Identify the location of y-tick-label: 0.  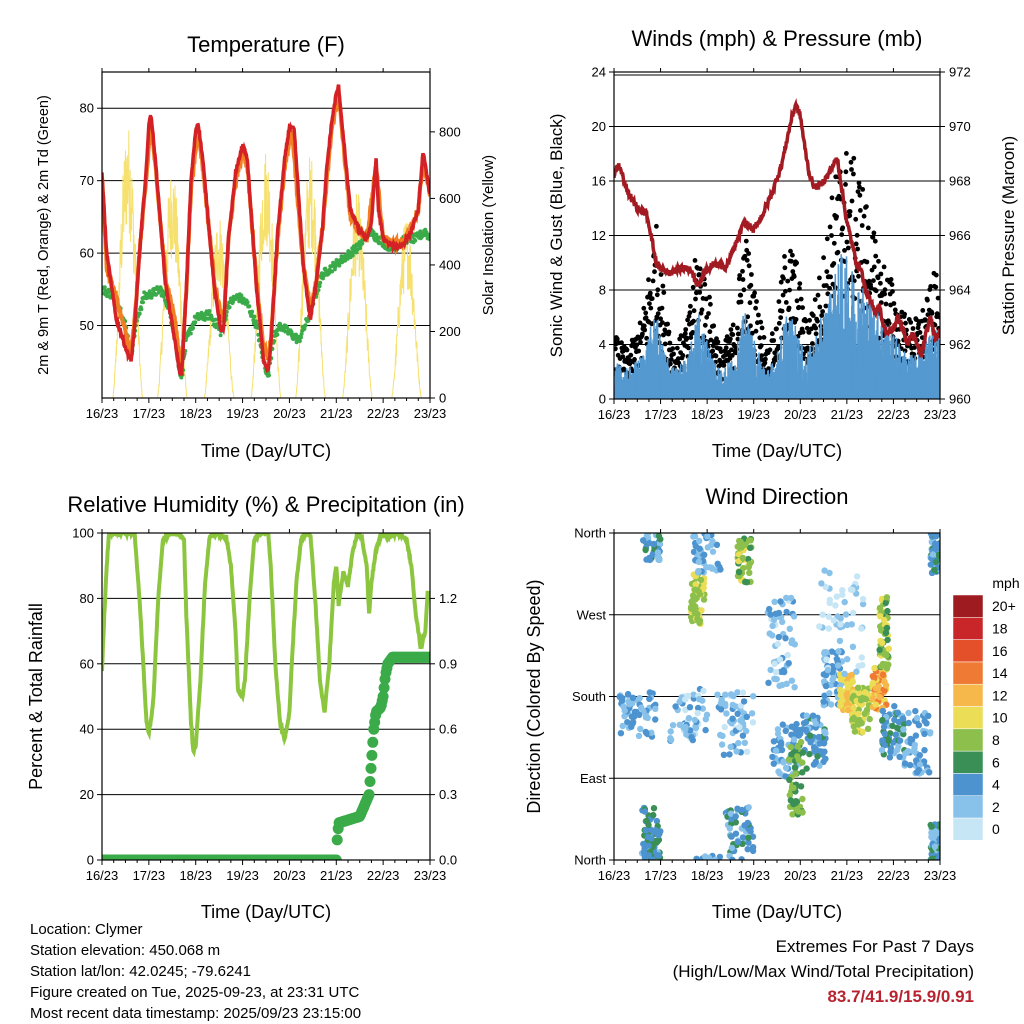
(90, 860).